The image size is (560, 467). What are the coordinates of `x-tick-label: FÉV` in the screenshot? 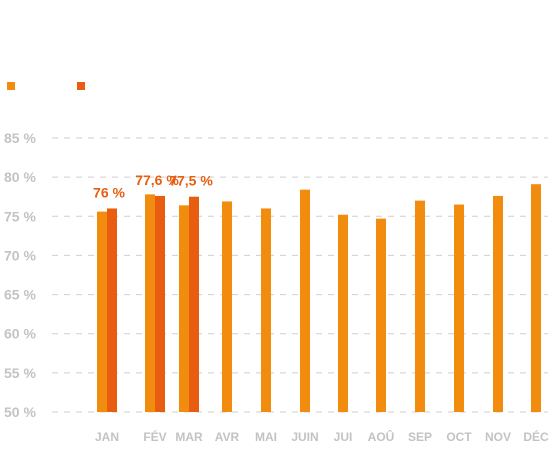 It's located at (154, 436).